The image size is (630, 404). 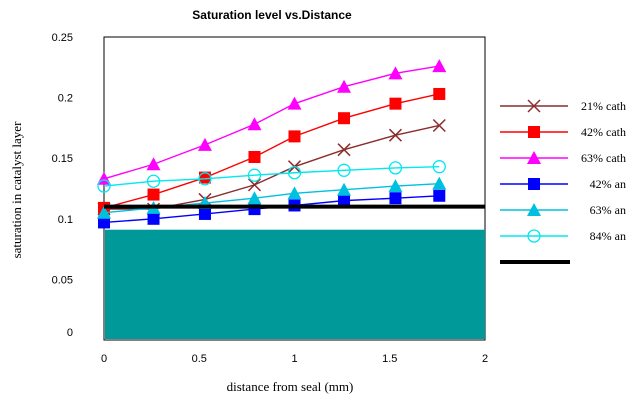 I want to click on legend-label: 84% an, so click(x=608, y=236).